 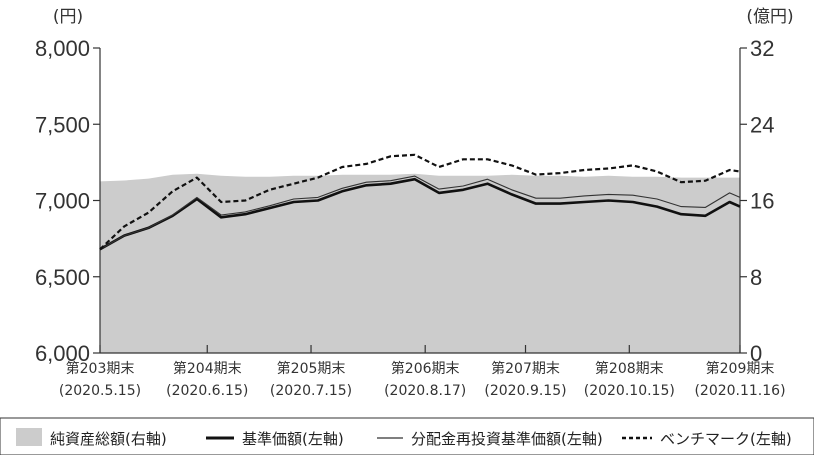 What do you see at coordinates (507, 439) in the screenshot?
I see `legend-label: 分配金再投資基準価額(左軸)` at bounding box center [507, 439].